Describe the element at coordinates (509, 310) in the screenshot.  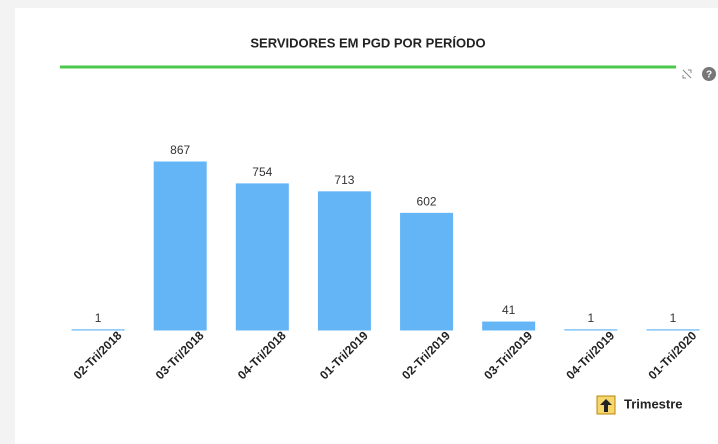
I see `data-label: 41` at that location.